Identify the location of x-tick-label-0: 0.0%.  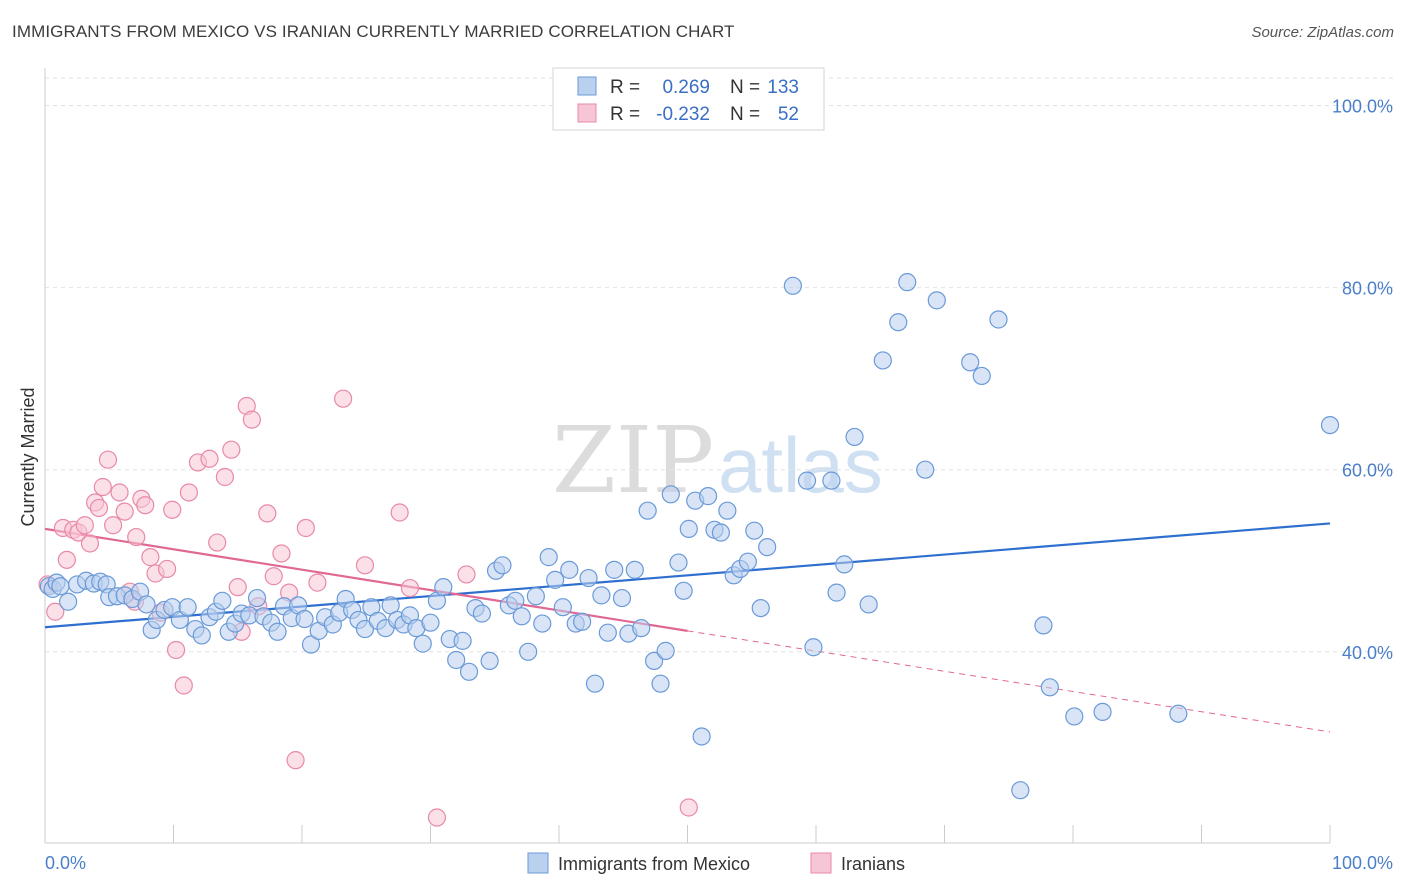
(65, 863).